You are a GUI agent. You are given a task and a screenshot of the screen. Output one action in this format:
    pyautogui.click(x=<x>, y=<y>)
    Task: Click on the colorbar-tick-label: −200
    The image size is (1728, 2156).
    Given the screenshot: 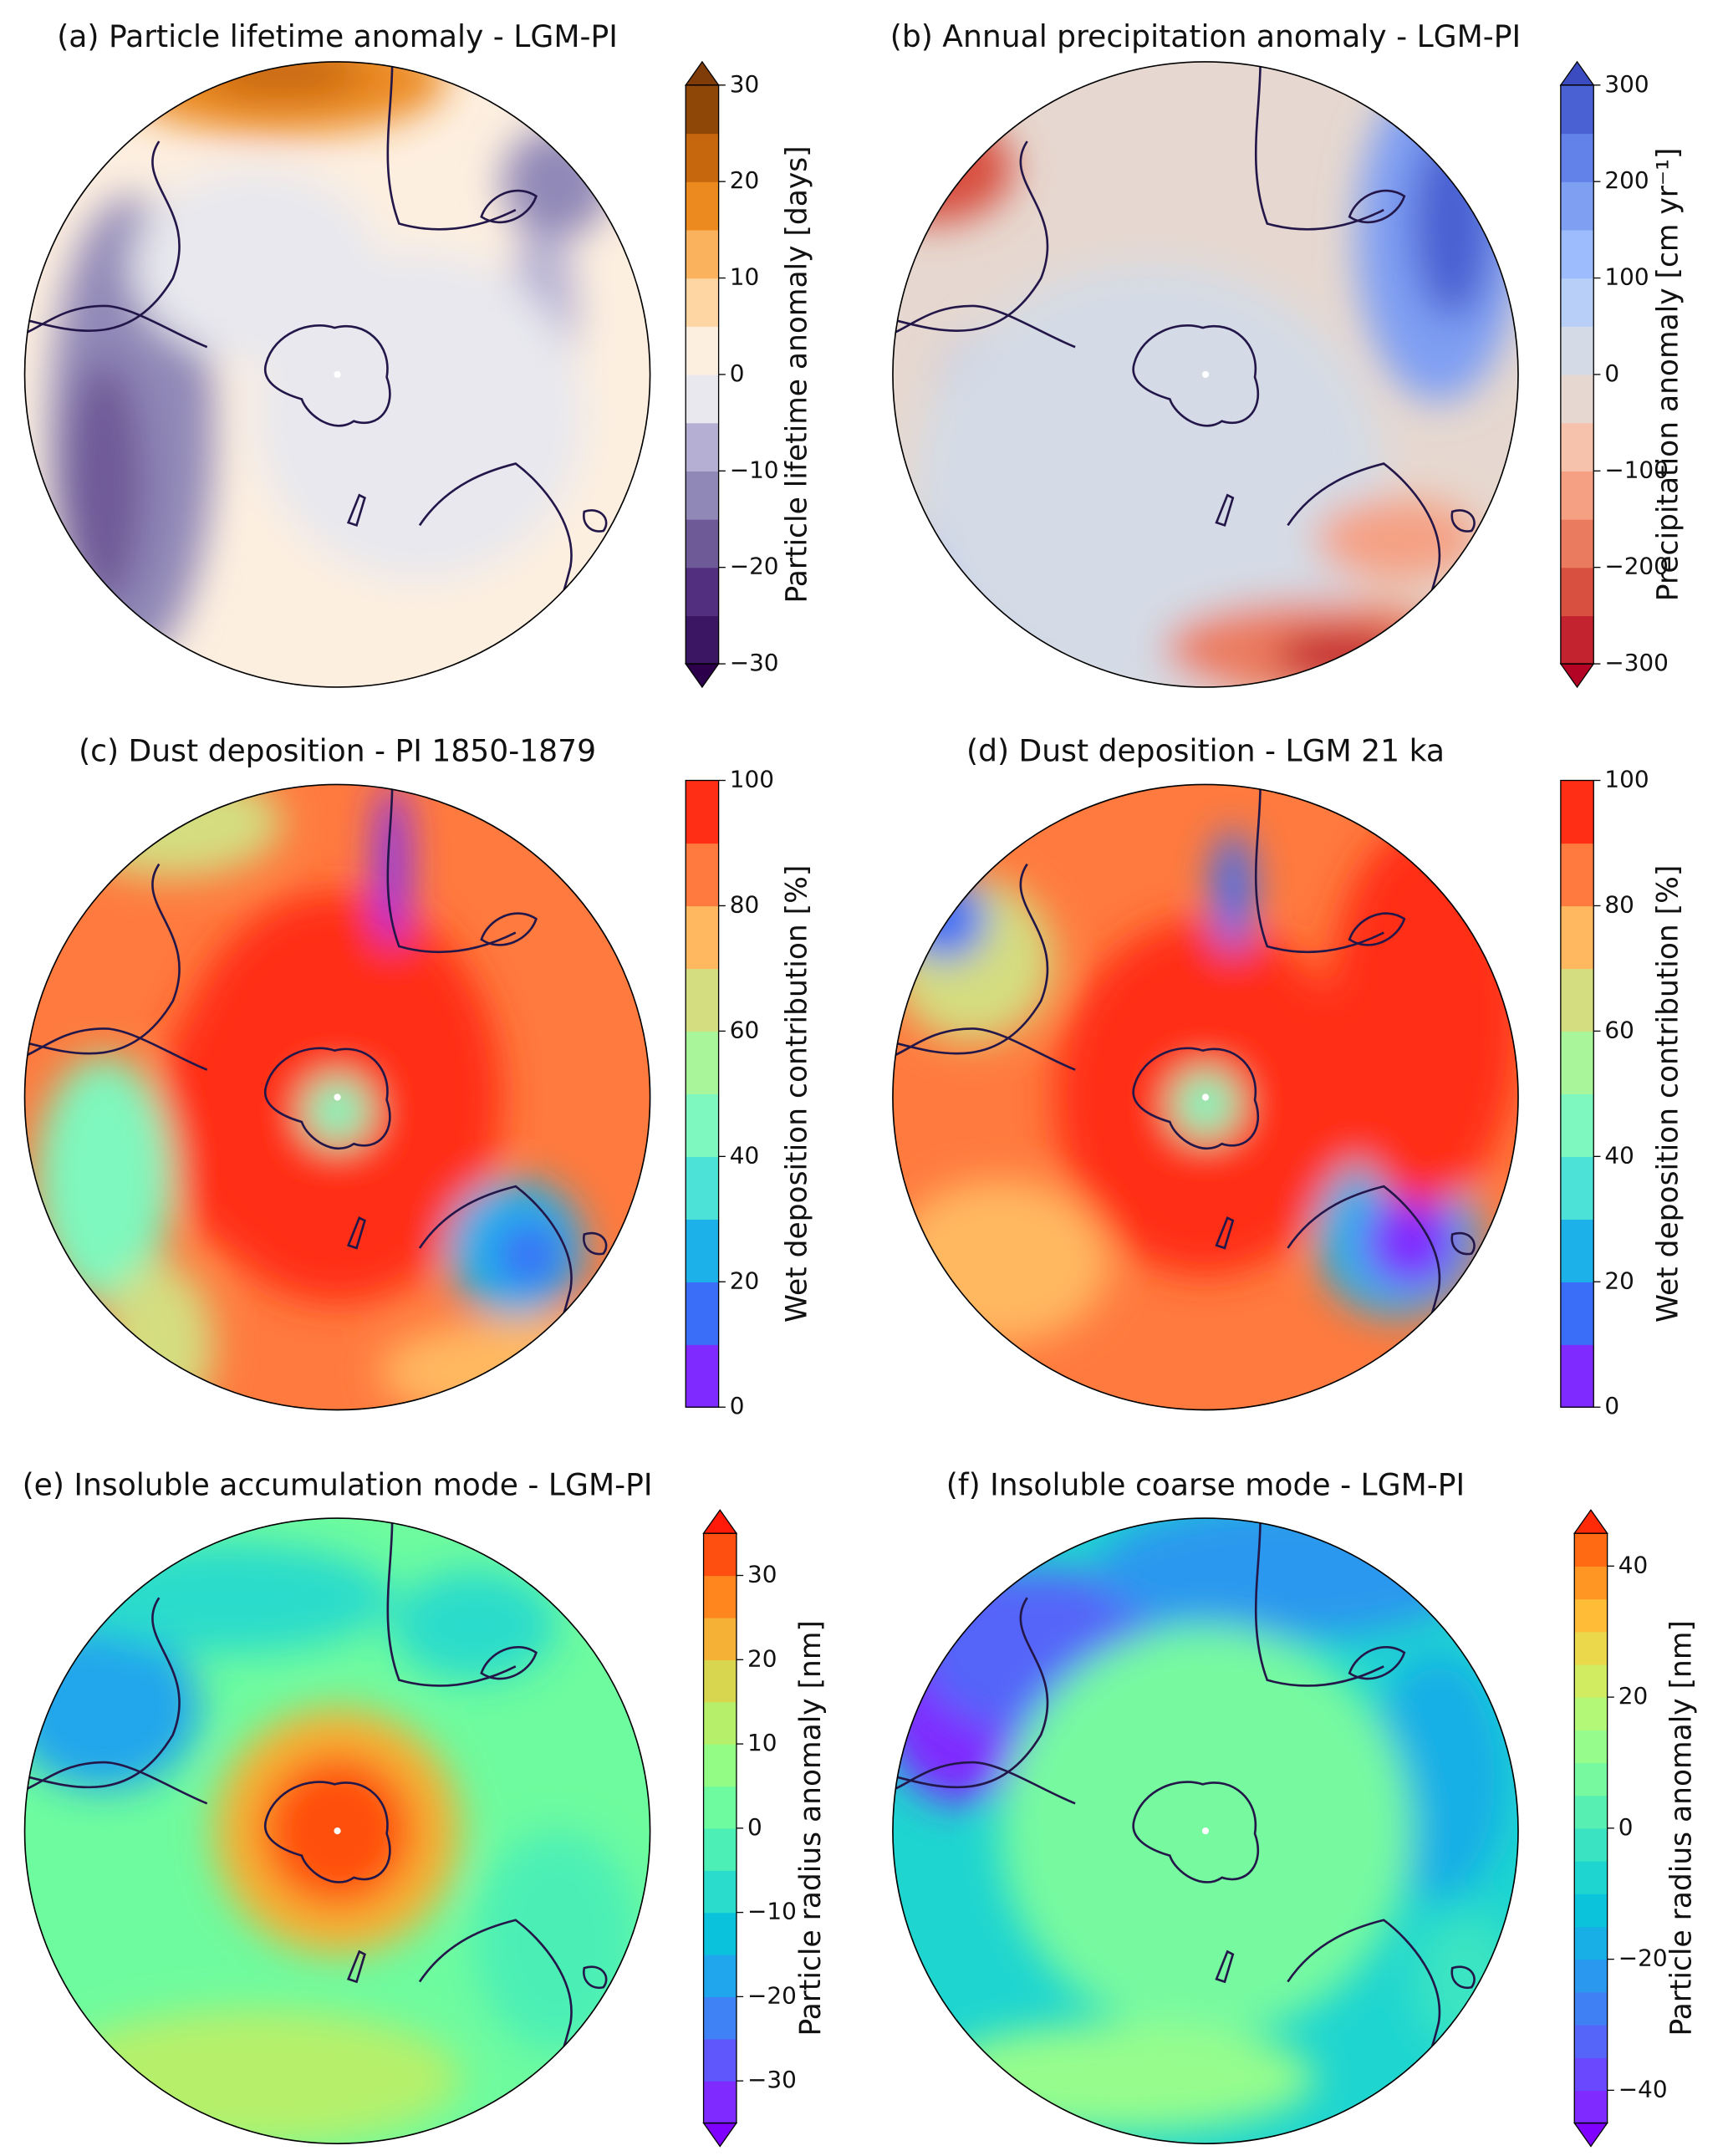 What is the action you would take?
    pyautogui.click(x=1636, y=566)
    